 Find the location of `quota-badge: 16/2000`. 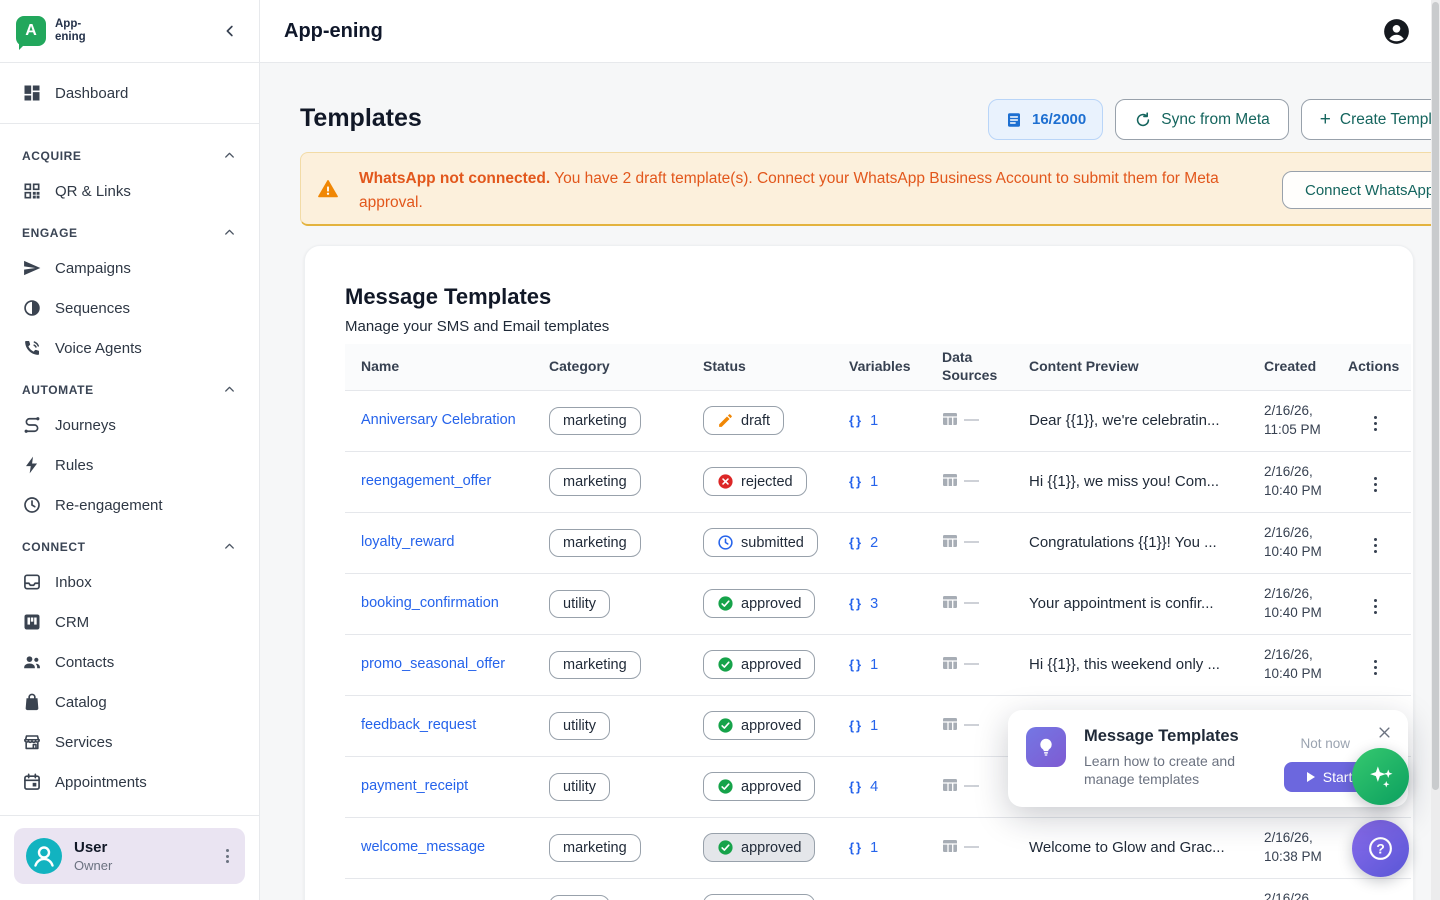

quota-badge: 16/2000 is located at coordinates (1046, 119).